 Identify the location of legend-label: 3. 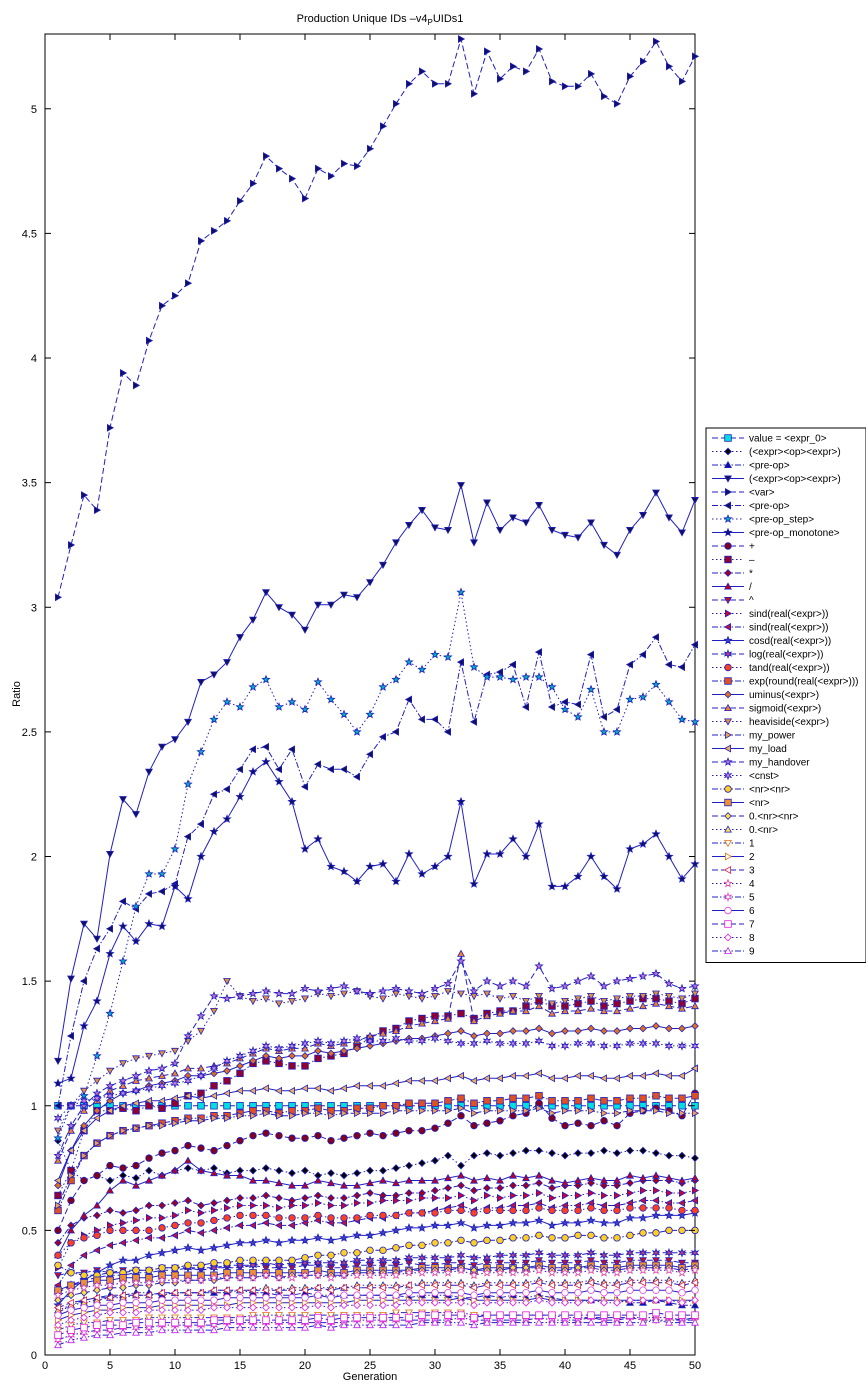
(752, 871).